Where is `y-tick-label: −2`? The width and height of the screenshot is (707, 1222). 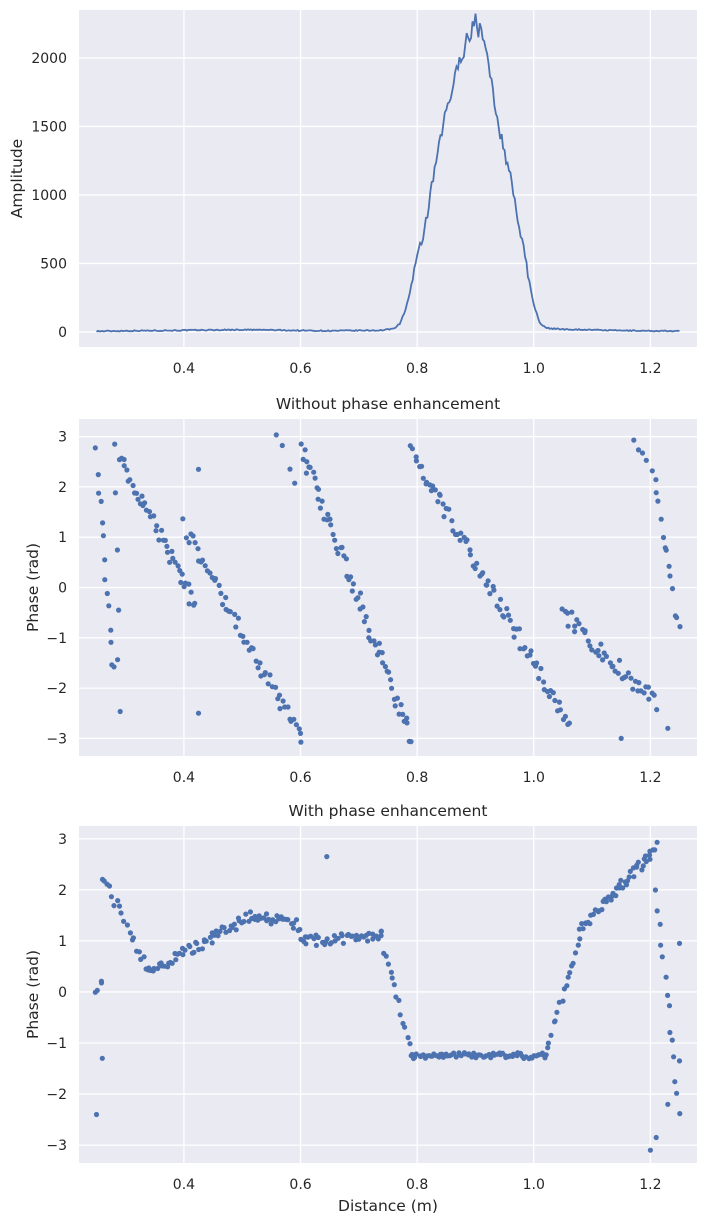
y-tick-label: −2 is located at coordinates (56, 689).